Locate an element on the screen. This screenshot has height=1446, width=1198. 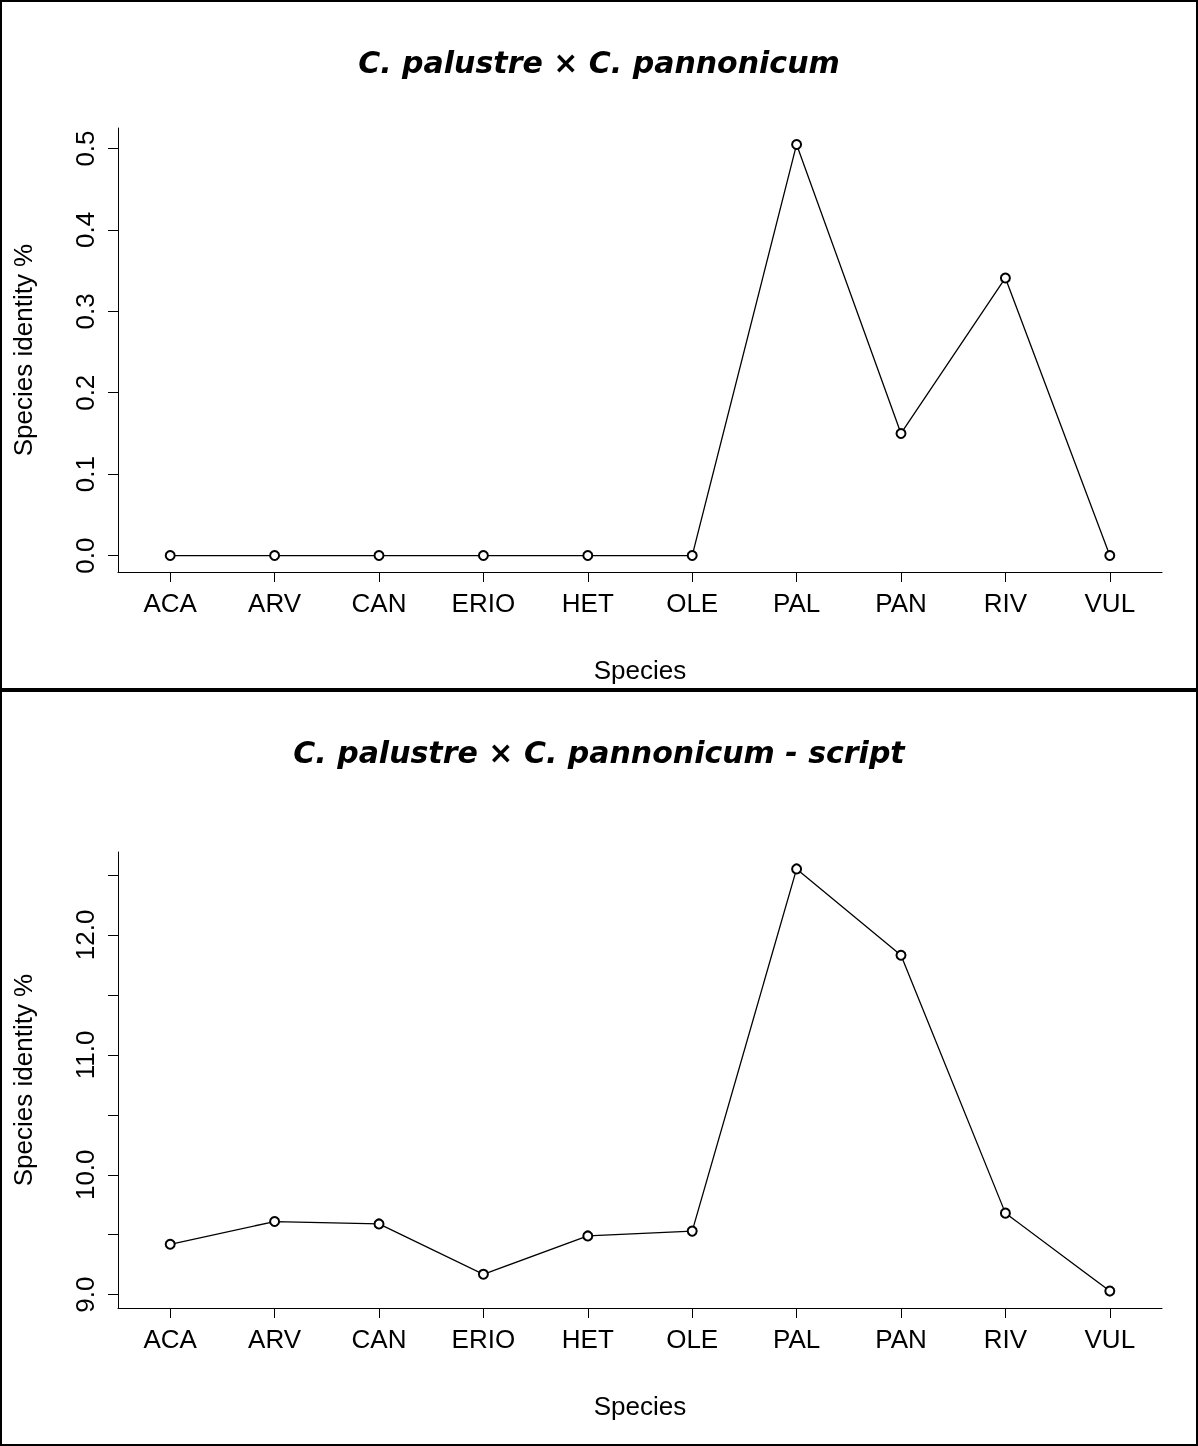
y-tick-label: 0.4 is located at coordinates (85, 229).